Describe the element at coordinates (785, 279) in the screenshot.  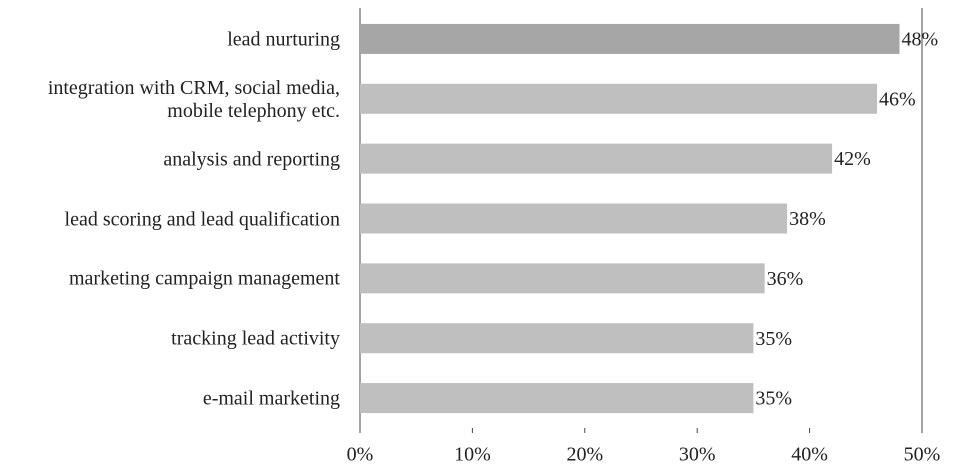
I see `data-label: 36%` at that location.